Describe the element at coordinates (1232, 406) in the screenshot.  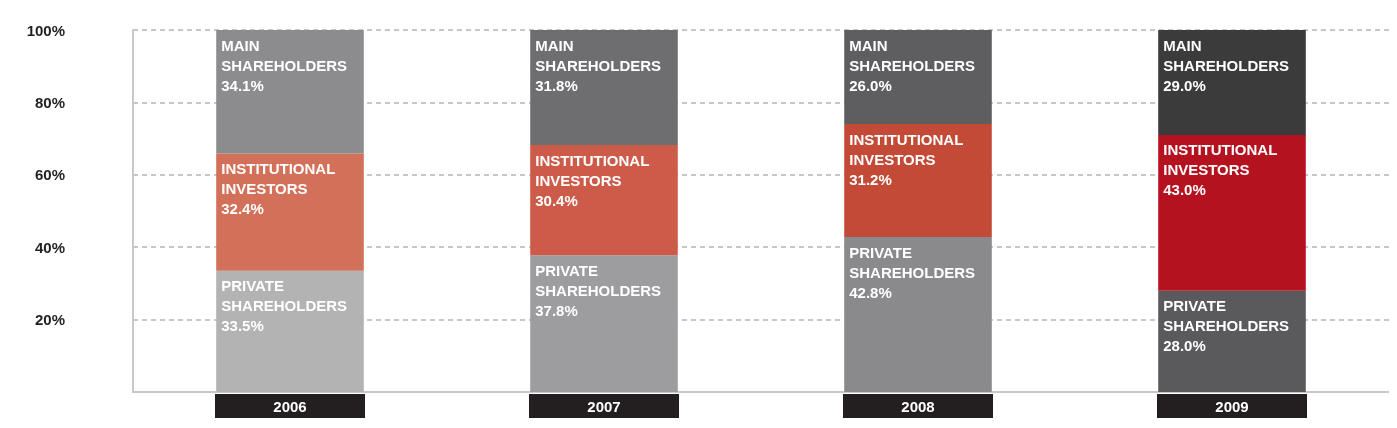
I see `x-tick-label: 2009` at that location.